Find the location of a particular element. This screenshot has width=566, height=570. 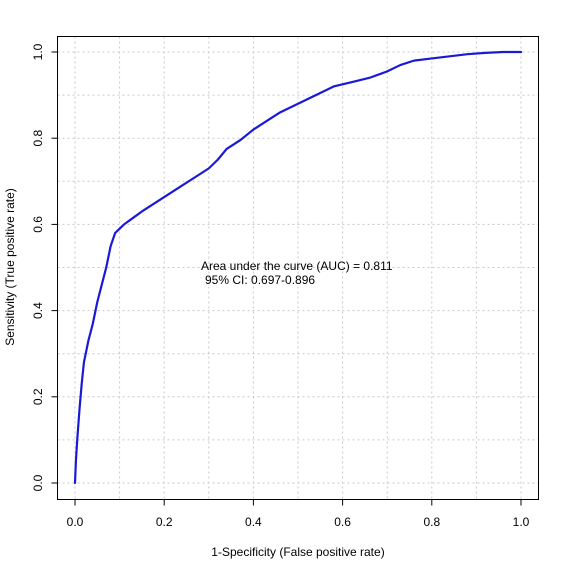

y-tick-label: 1.0 is located at coordinates (38, 51).